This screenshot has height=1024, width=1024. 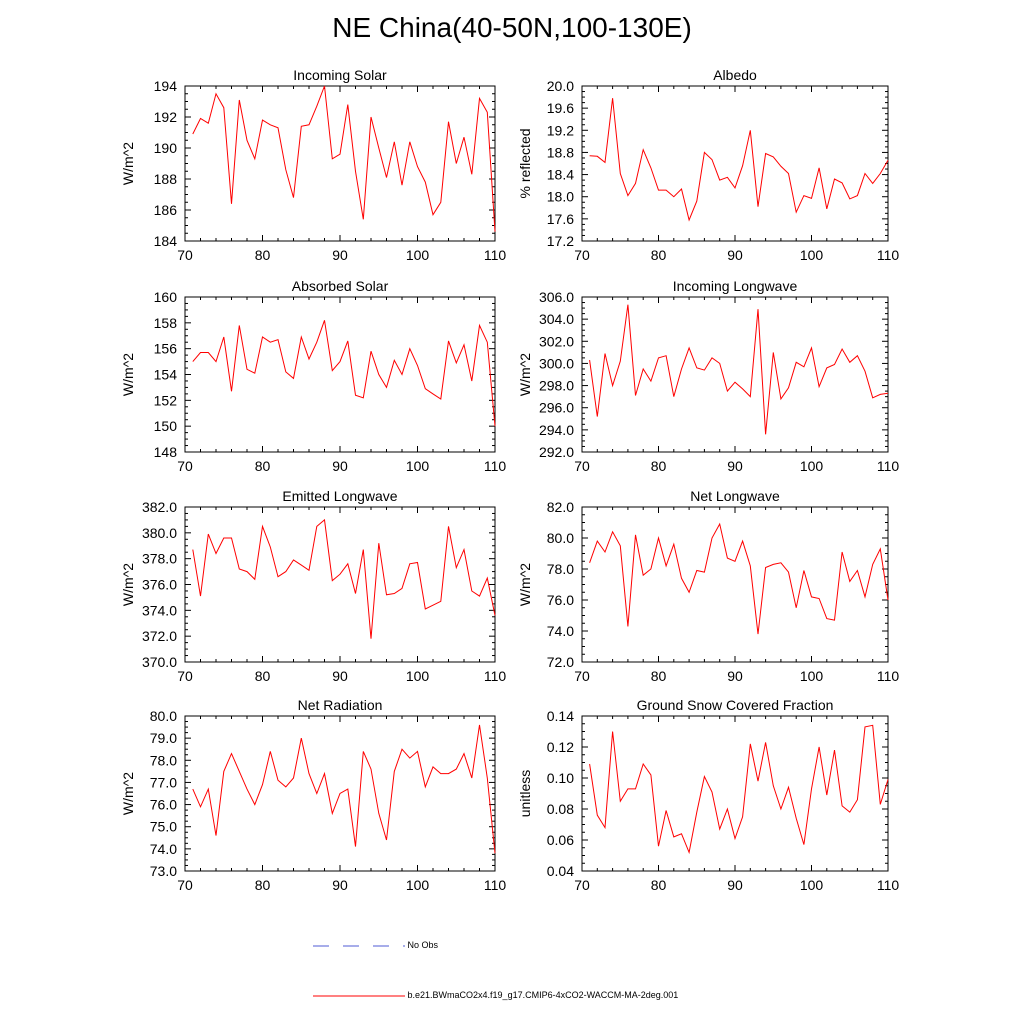 I want to click on y-tick-label: 19.2, so click(x=560, y=130).